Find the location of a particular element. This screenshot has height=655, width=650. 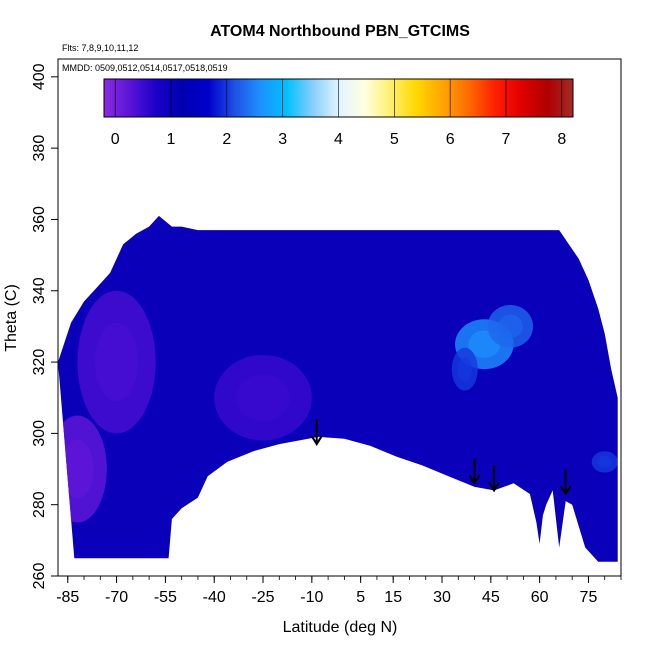

x-tick-label: 60 is located at coordinates (540, 597).